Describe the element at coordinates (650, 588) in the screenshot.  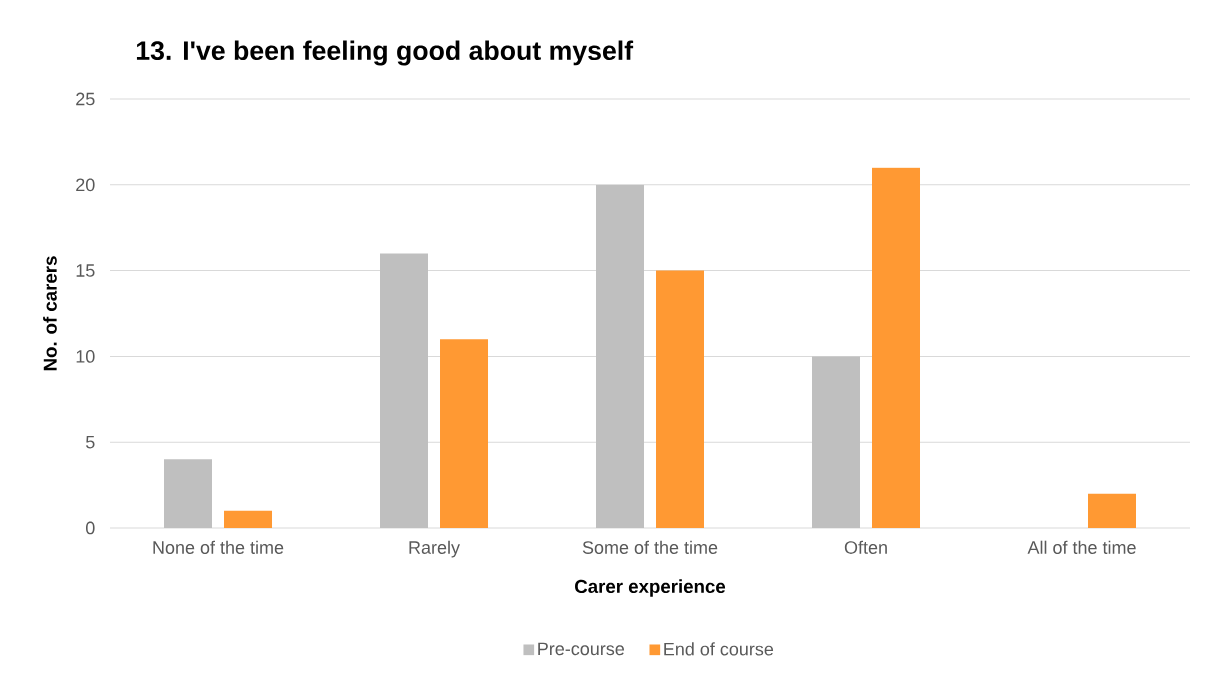
I see `x-axis-title: Carer experience` at that location.